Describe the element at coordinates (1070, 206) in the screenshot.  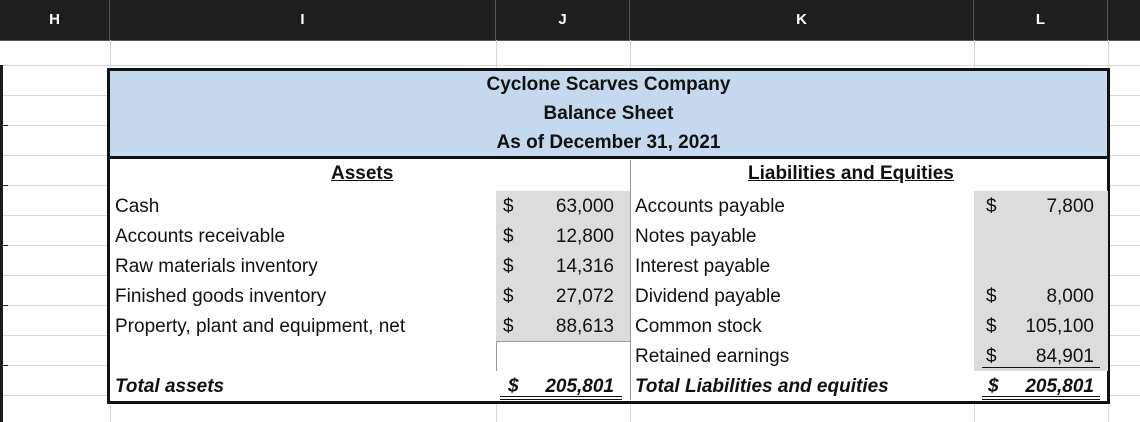
I see `liability-value-ap: 7,800` at that location.